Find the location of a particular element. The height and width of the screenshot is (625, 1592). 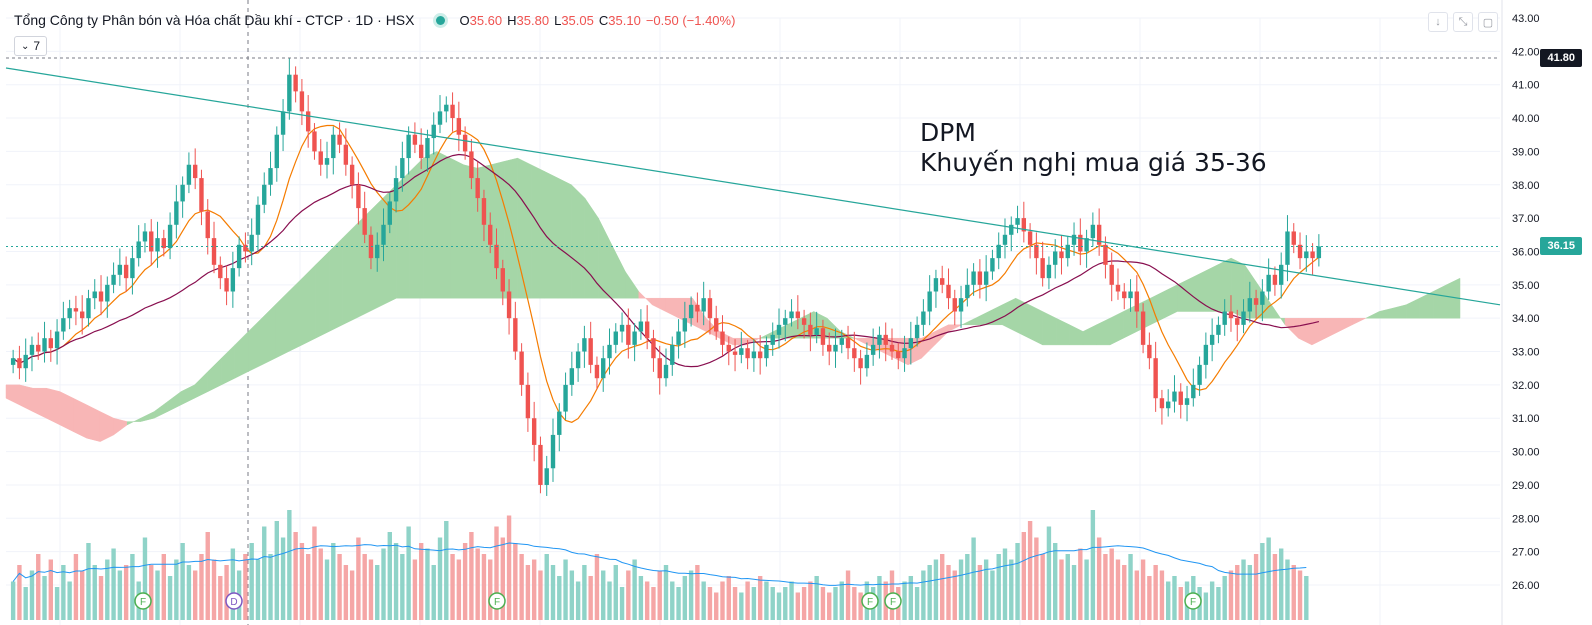

fullscreen-icon: ▢ is located at coordinates (1488, 22).